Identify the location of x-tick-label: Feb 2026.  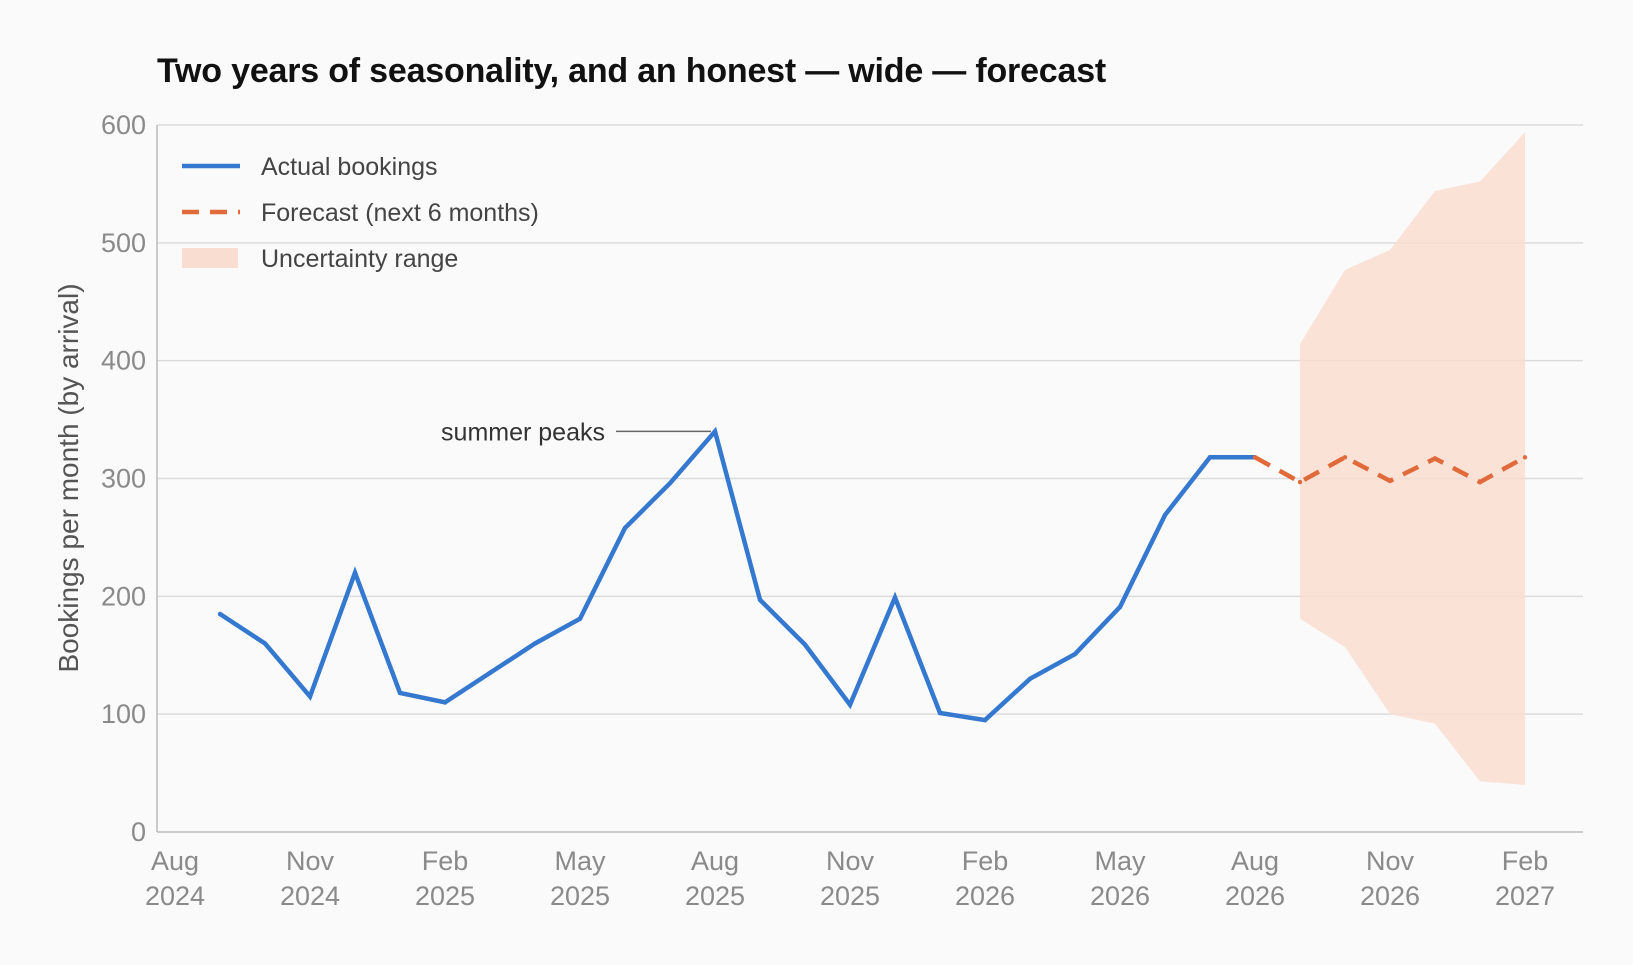
(985, 878).